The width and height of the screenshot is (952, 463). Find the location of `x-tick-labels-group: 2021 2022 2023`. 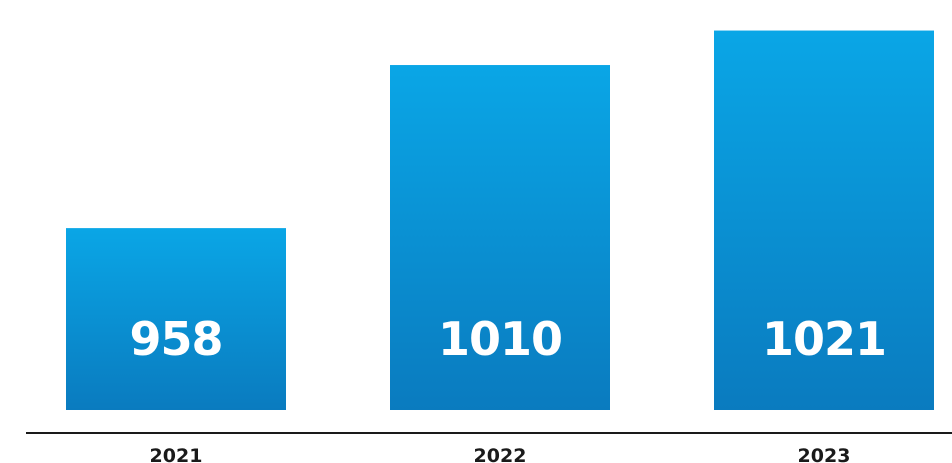

x-tick-labels-group: 2021 2022 2023 is located at coordinates (500, 454).